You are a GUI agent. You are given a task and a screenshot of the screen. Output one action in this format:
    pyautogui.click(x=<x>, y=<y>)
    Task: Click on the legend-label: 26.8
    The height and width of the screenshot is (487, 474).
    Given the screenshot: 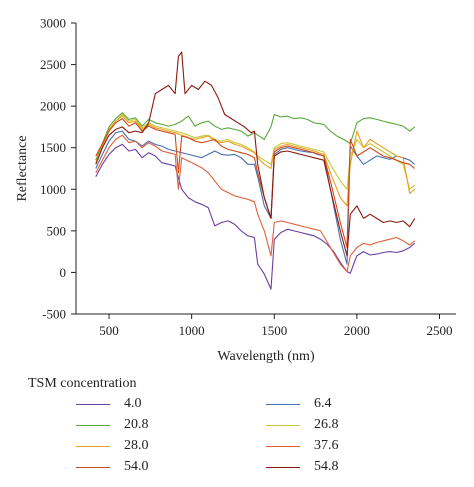 What is the action you would take?
    pyautogui.click(x=326, y=424)
    